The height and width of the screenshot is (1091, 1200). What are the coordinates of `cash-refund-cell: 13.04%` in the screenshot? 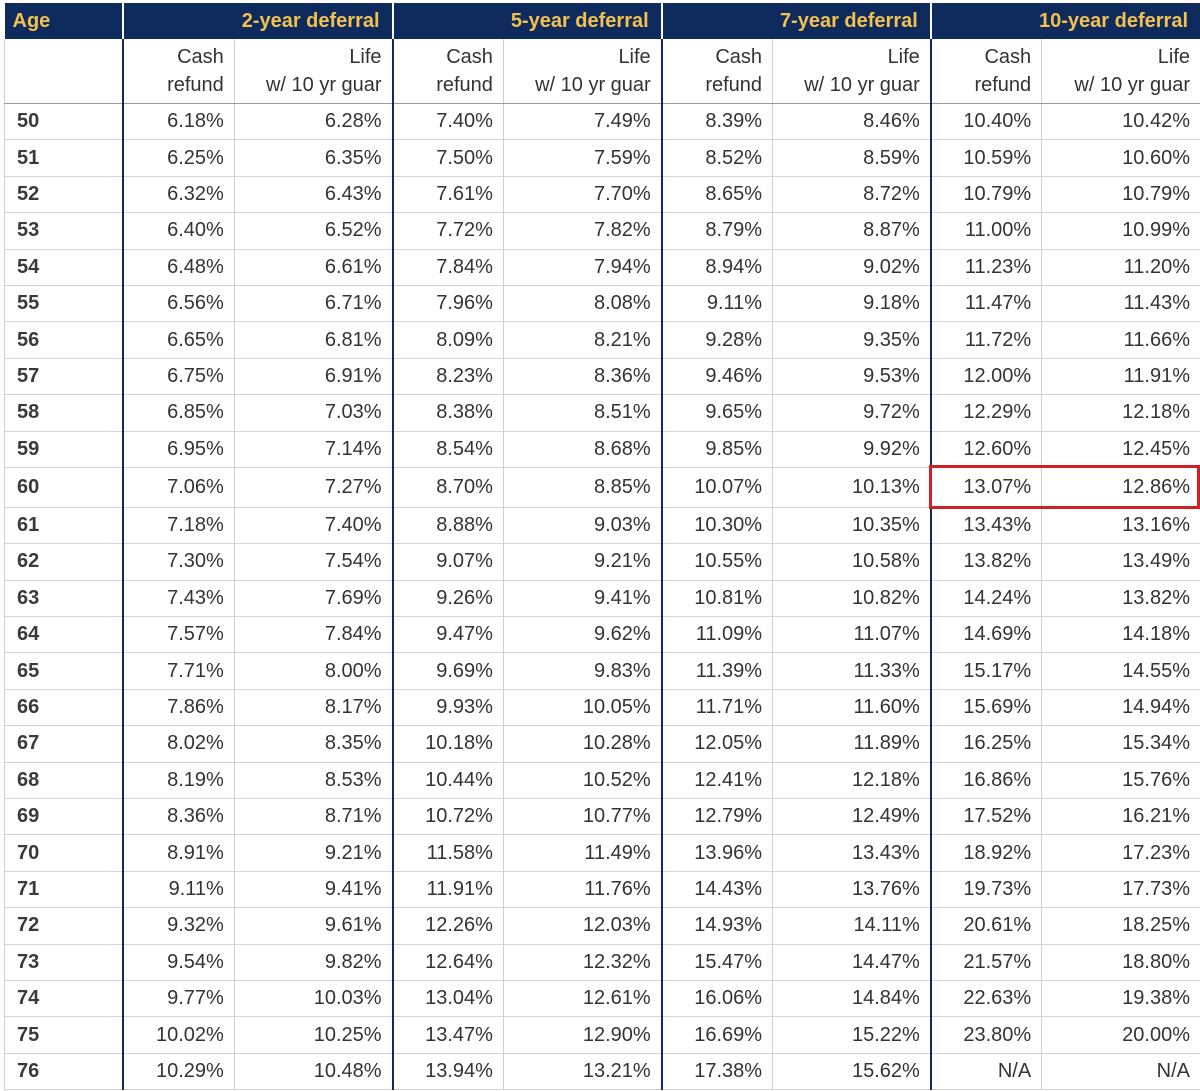 It's located at (447, 999).